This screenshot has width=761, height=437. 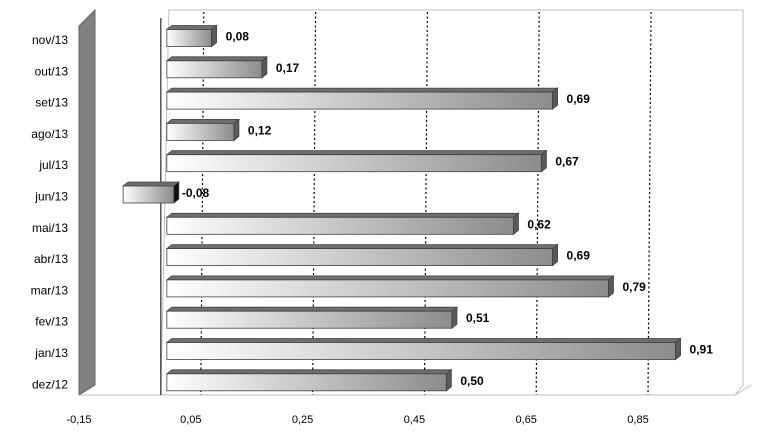 What do you see at coordinates (51, 322) in the screenshot?
I see `category-label: fev/13` at bounding box center [51, 322].